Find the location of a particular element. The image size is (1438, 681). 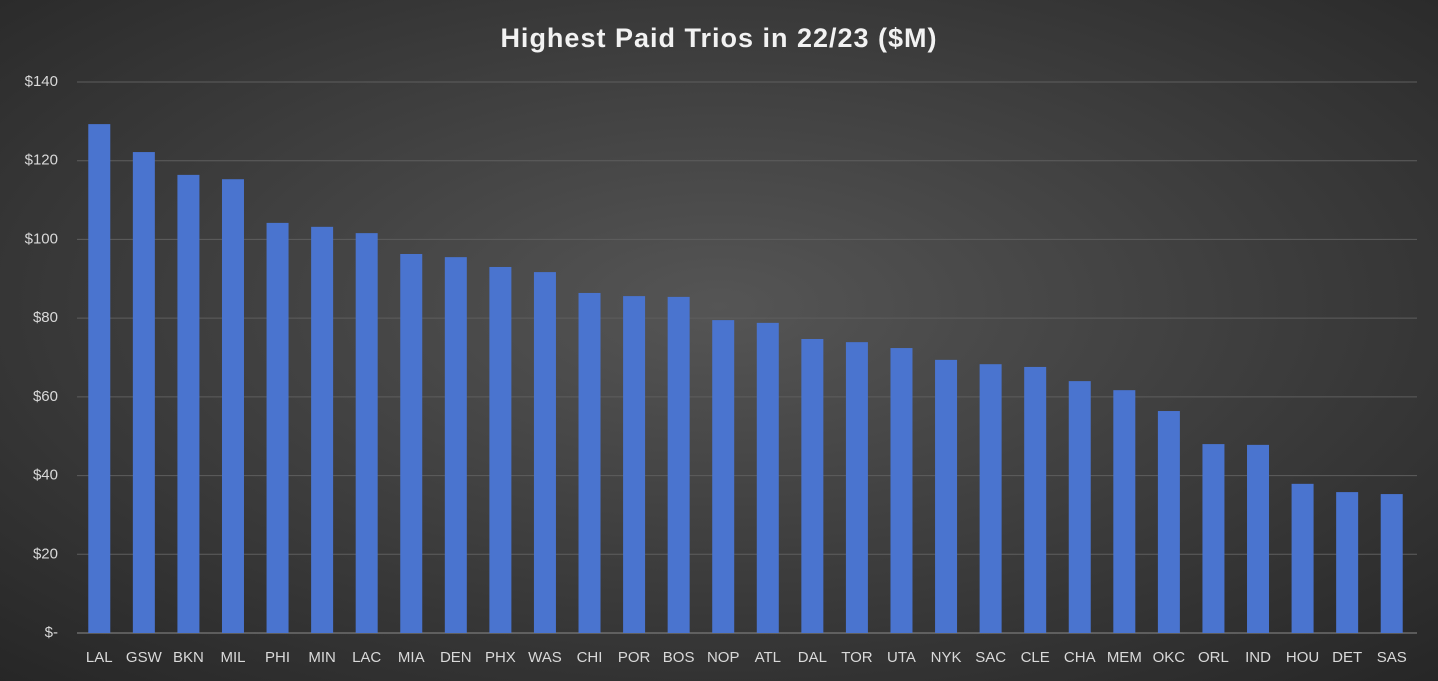

y-tick-label: $60 is located at coordinates (45, 396).